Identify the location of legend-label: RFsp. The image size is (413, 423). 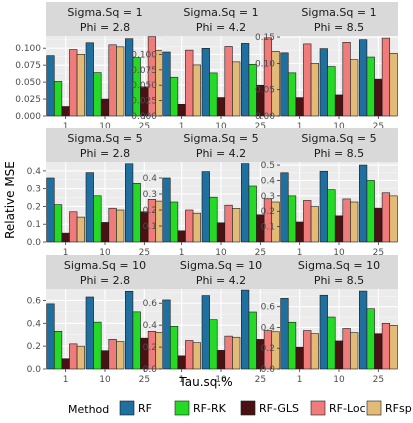
(398, 408).